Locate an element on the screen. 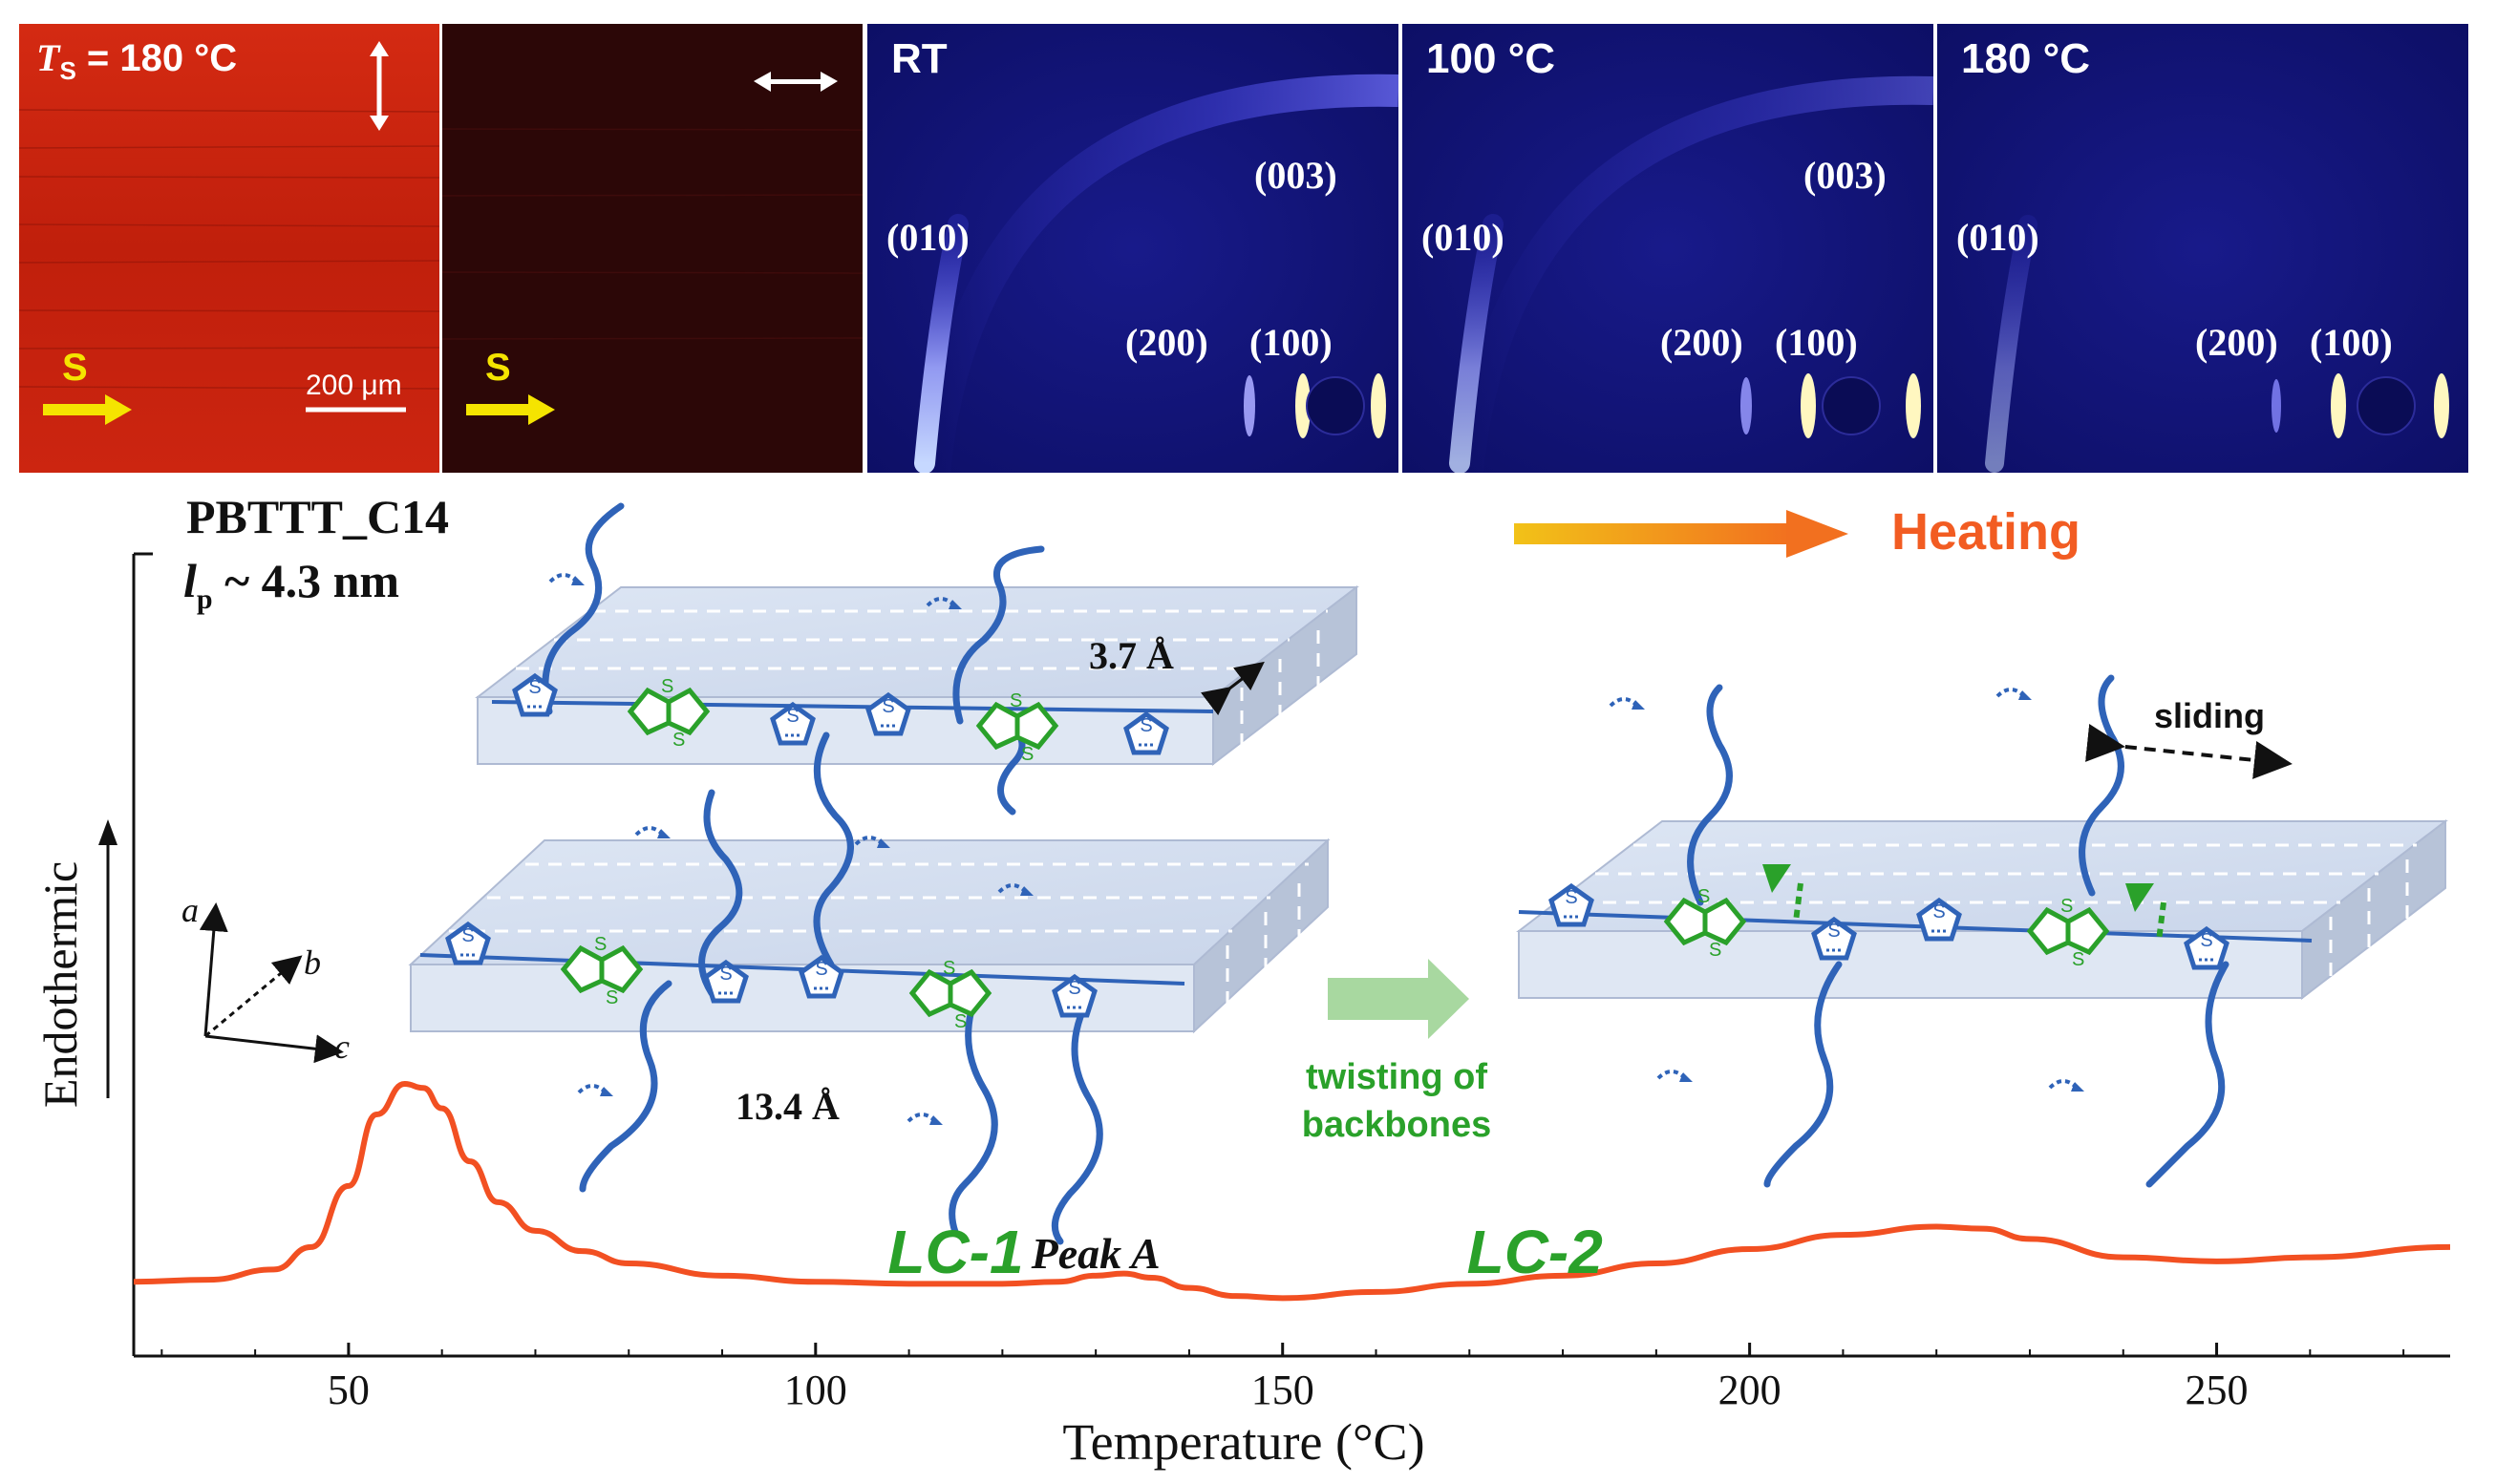 The image size is (2496, 1484). twist-arrow-icon is located at coordinates (1964, 903).